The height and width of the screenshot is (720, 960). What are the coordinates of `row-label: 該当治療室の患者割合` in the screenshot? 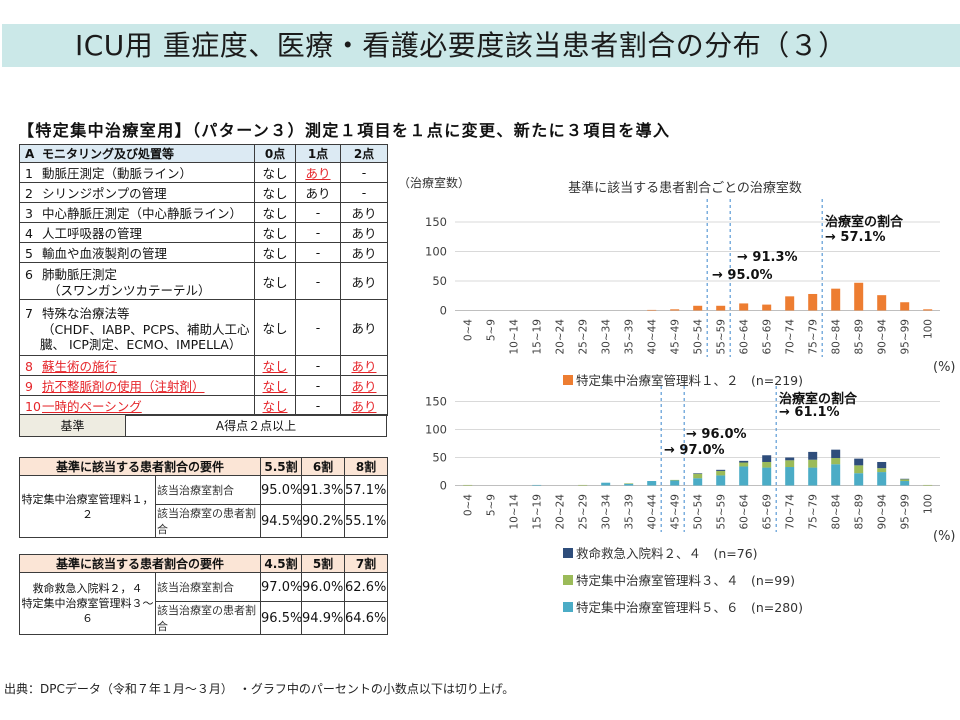 It's located at (208, 618).